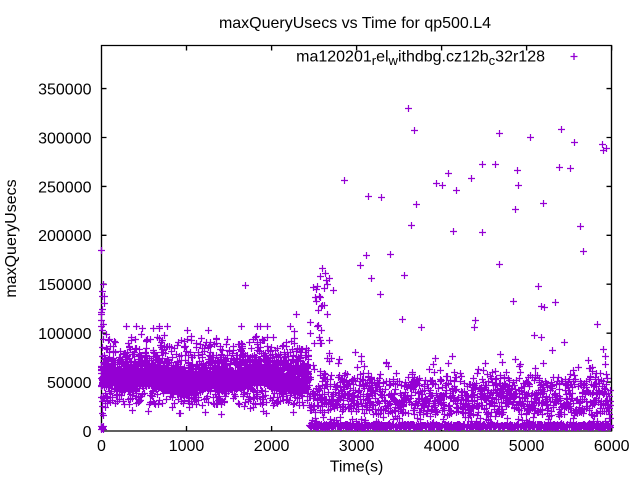 This screenshot has height=480, width=640. Describe the element at coordinates (64, 187) in the screenshot. I see `svg-text: 250000` at that location.